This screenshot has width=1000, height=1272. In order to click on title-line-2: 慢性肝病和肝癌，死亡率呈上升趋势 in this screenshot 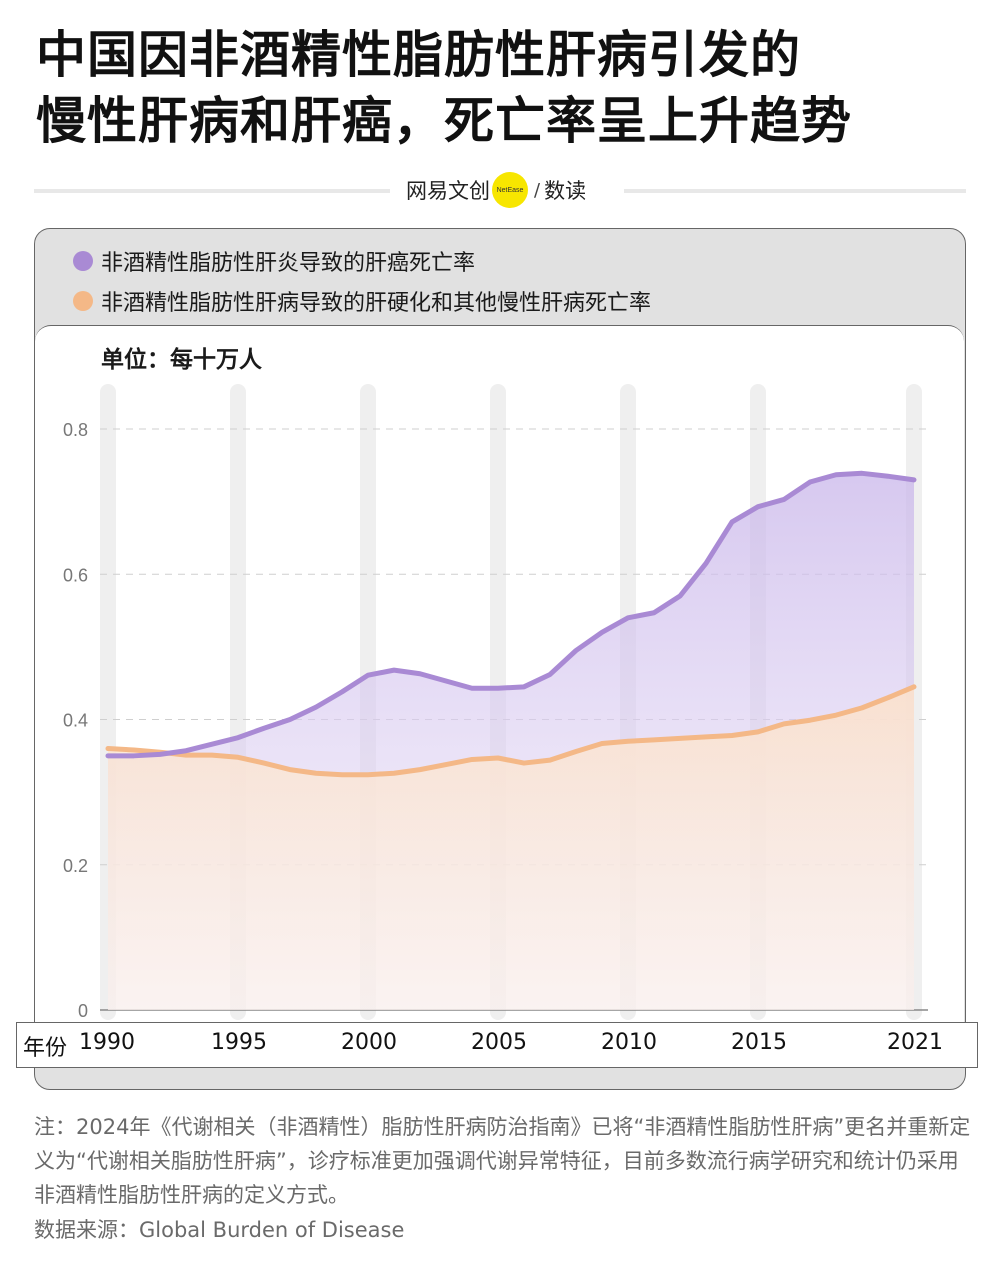, I will do `click(444, 121)`.